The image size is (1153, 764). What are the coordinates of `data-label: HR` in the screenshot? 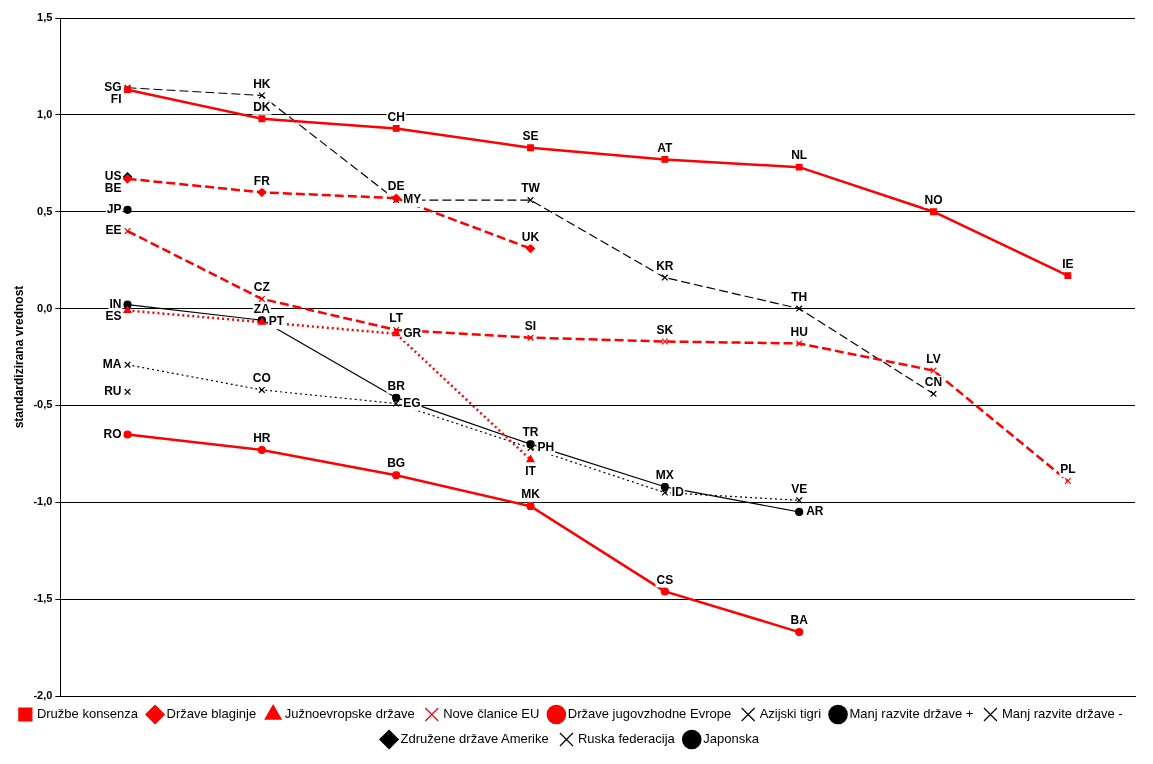 It's located at (262, 438).